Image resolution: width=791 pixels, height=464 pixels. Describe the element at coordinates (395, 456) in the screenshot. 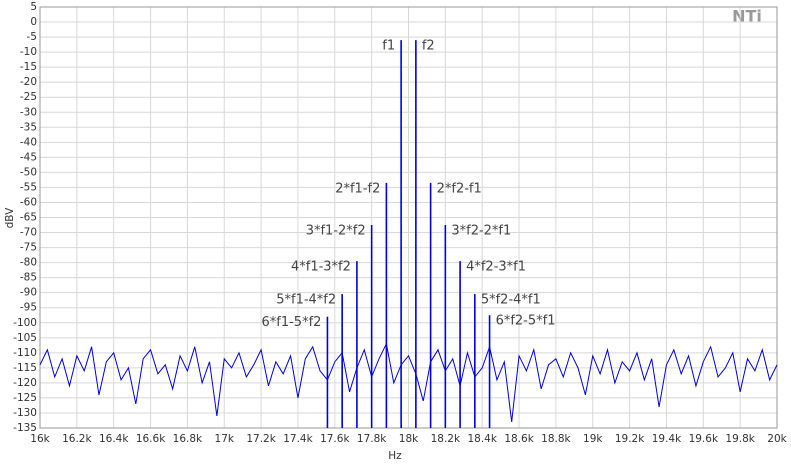

I see `x-axis-label: Hz` at that location.